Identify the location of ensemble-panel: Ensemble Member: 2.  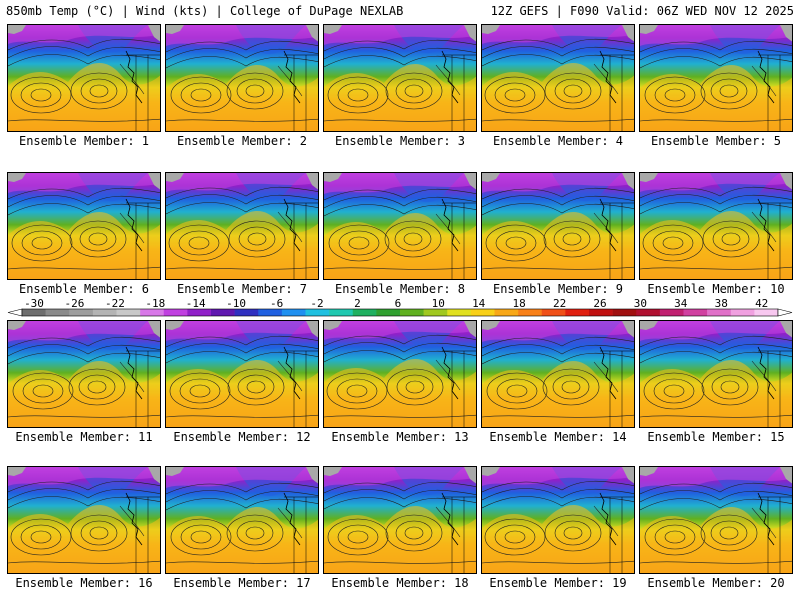
(242, 86).